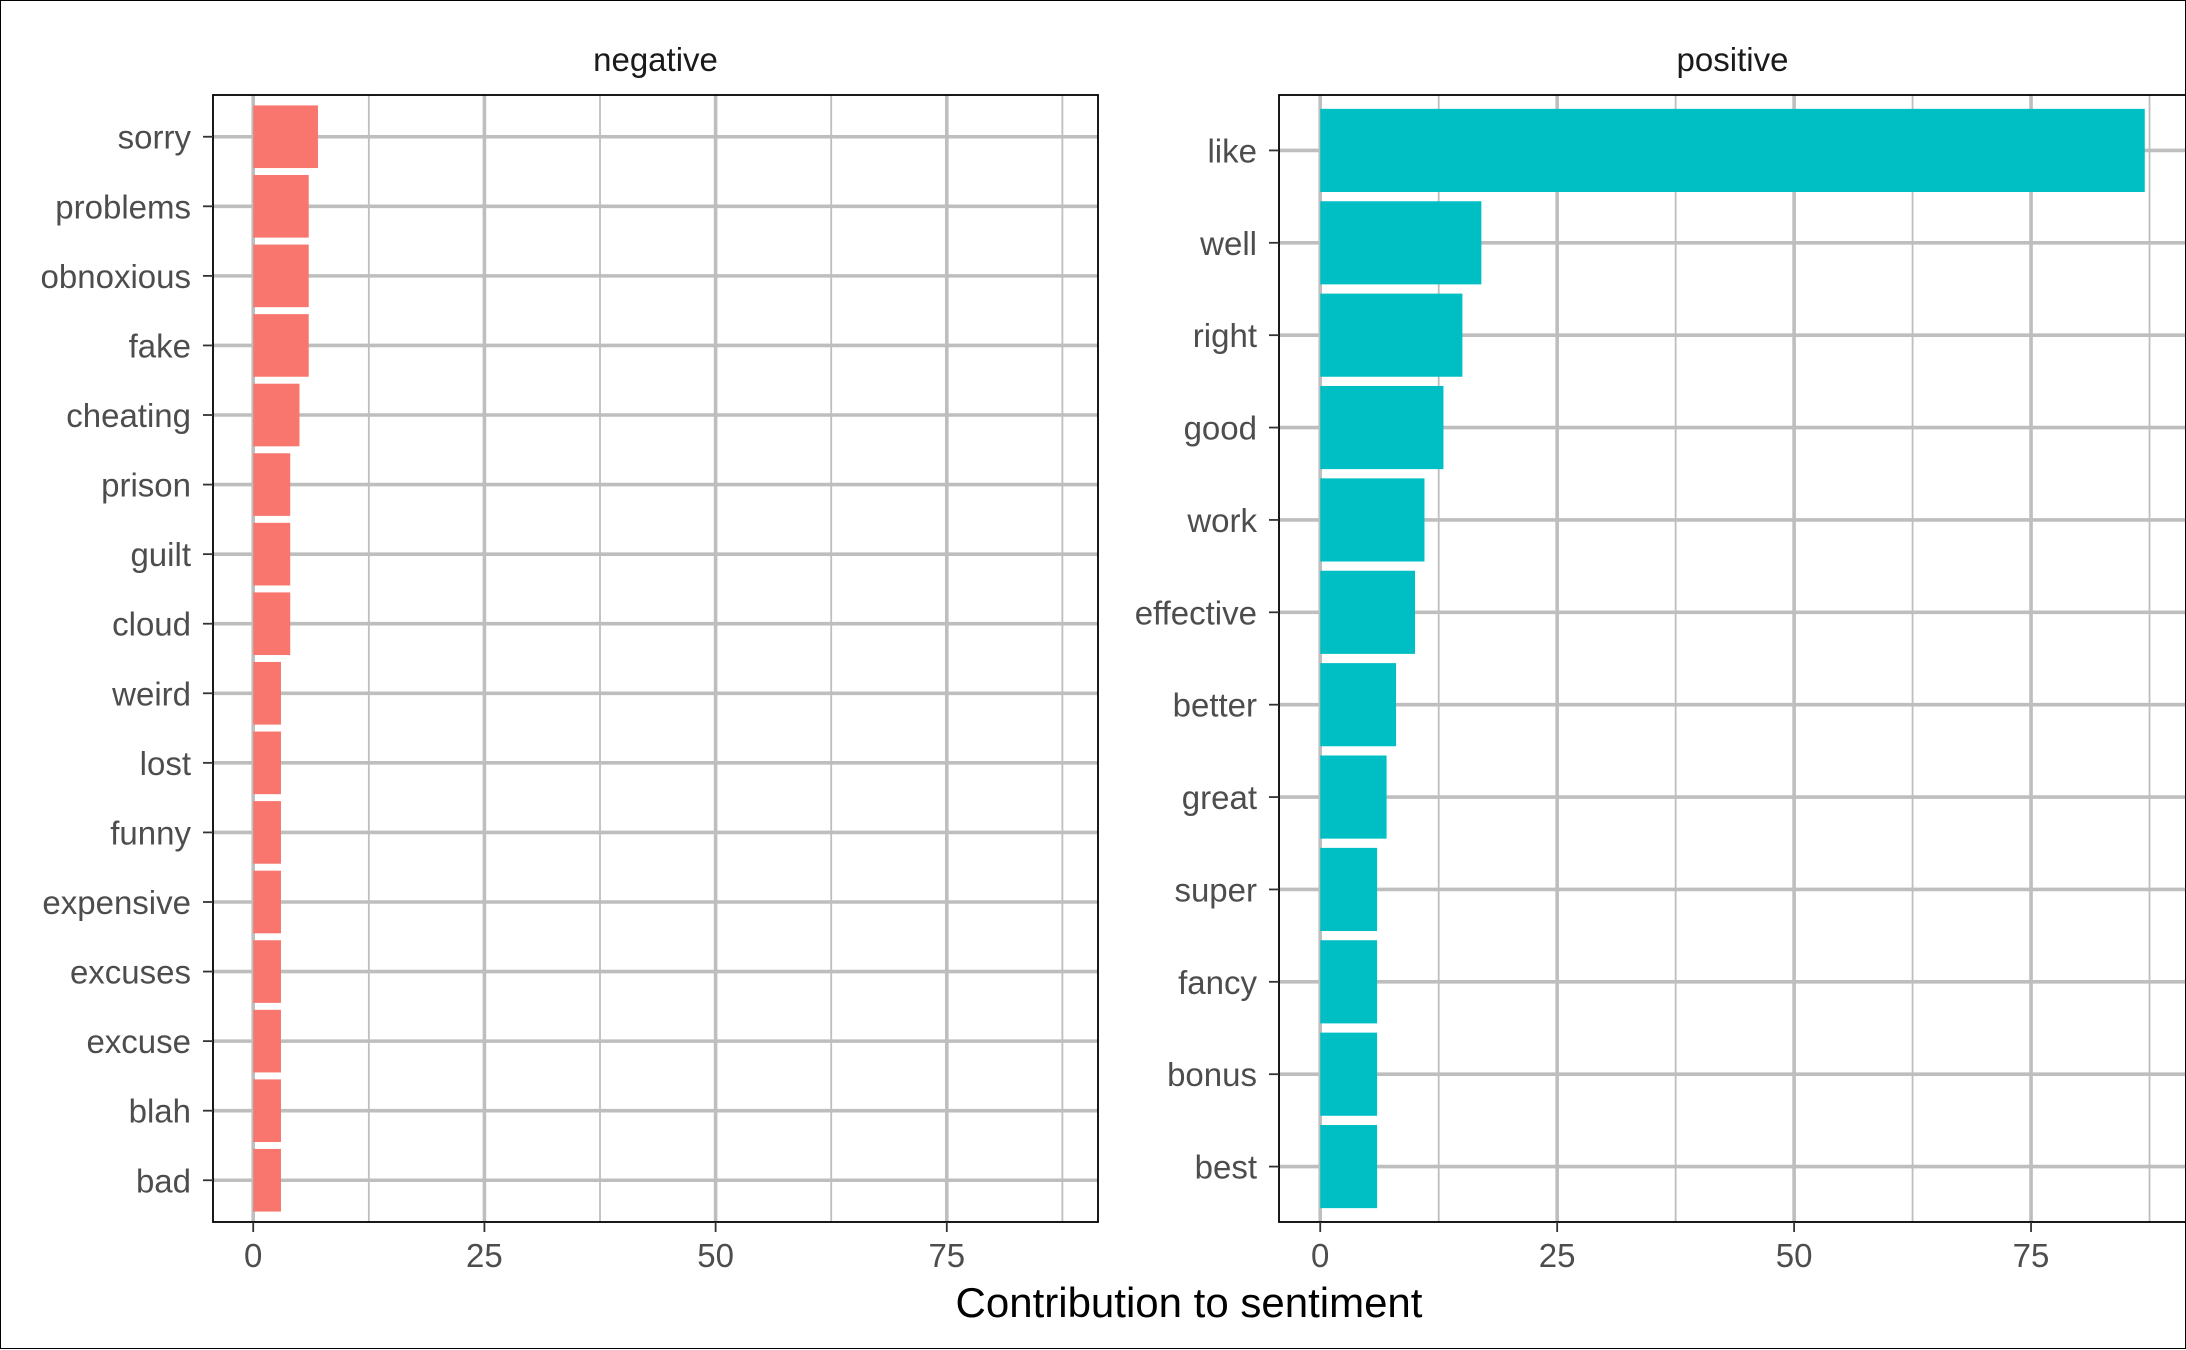  Describe the element at coordinates (160, 554) in the screenshot. I see `category-label-guilt: guilt` at that location.